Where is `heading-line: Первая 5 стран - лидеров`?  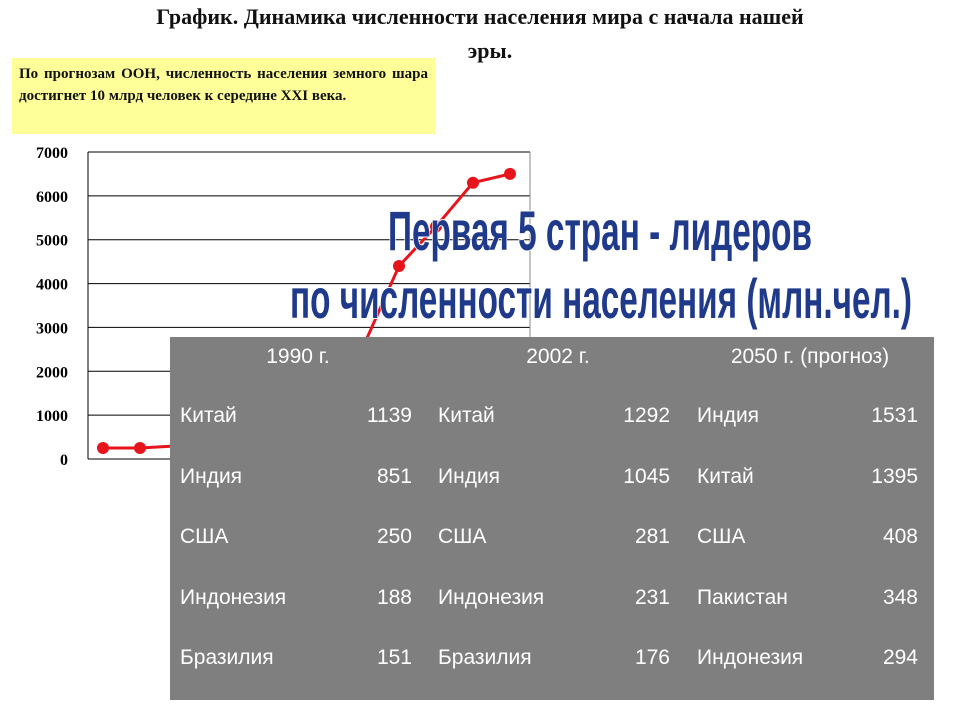 heading-line: Первая 5 стран - лидеров is located at coordinates (600, 230).